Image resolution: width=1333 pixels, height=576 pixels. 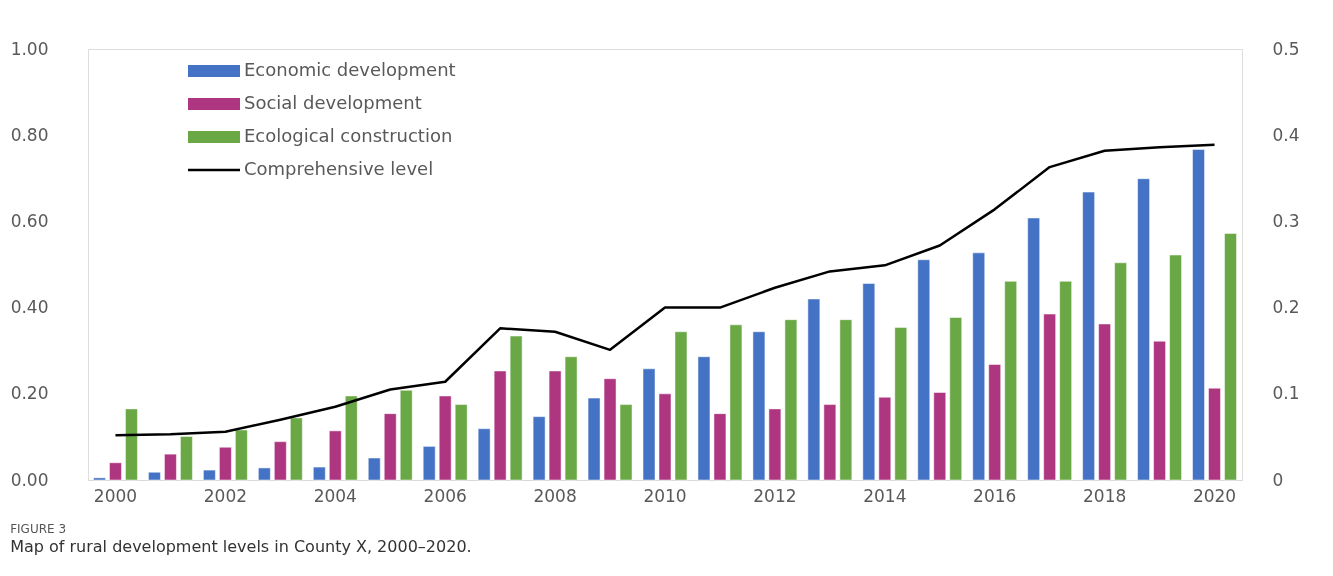 What do you see at coordinates (1214, 495) in the screenshot?
I see `x-tick-label: 2020` at bounding box center [1214, 495].